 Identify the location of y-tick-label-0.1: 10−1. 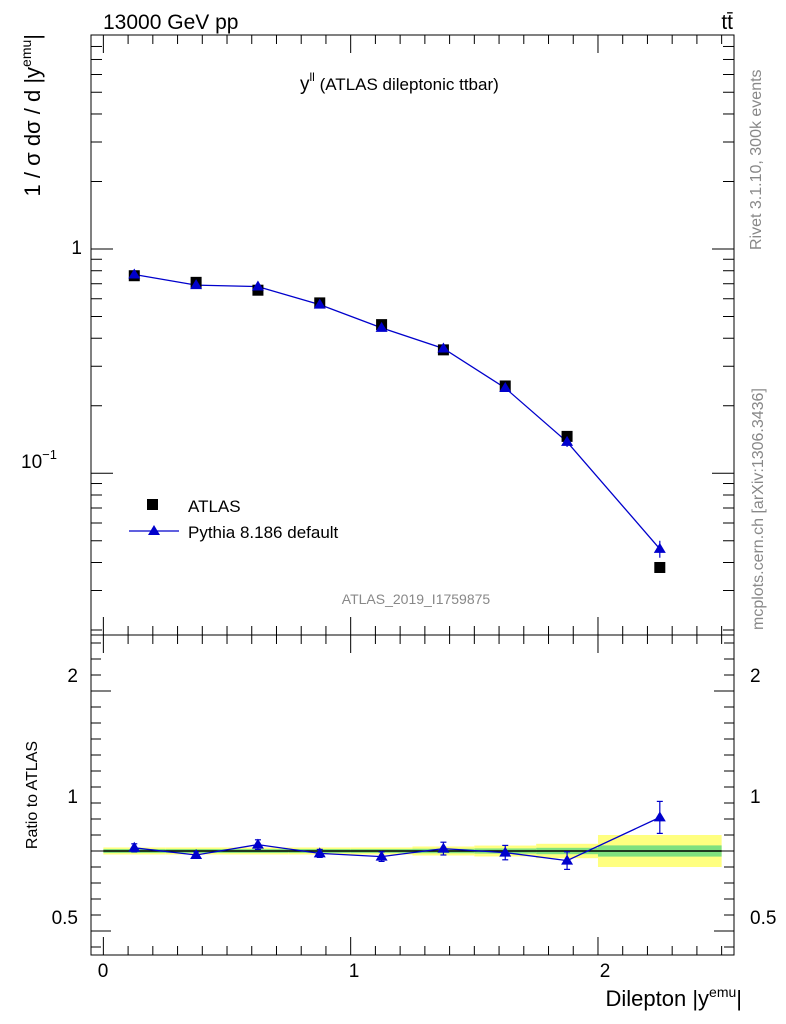
(39, 460).